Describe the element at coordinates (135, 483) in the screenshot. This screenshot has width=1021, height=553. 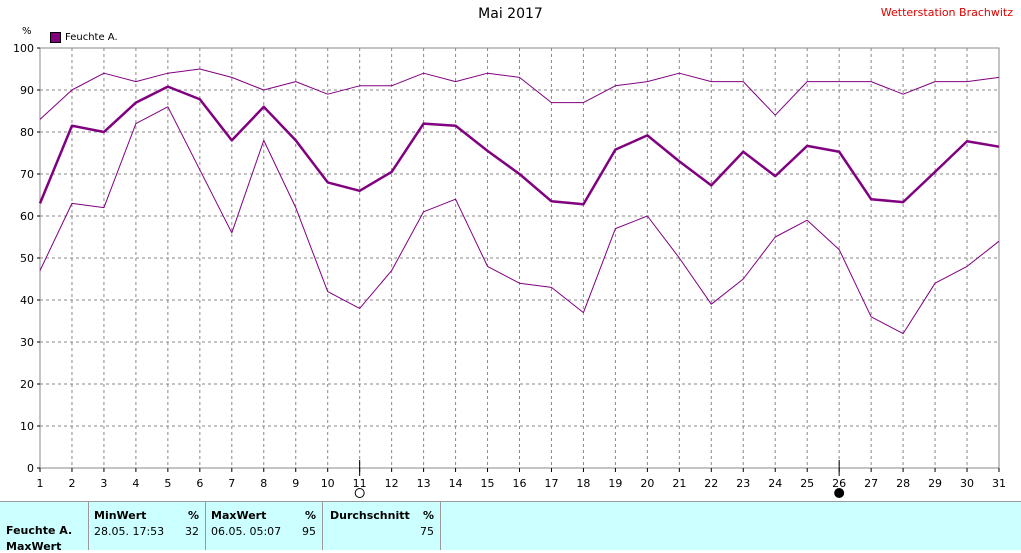
I see `x-tick-label: 4` at that location.